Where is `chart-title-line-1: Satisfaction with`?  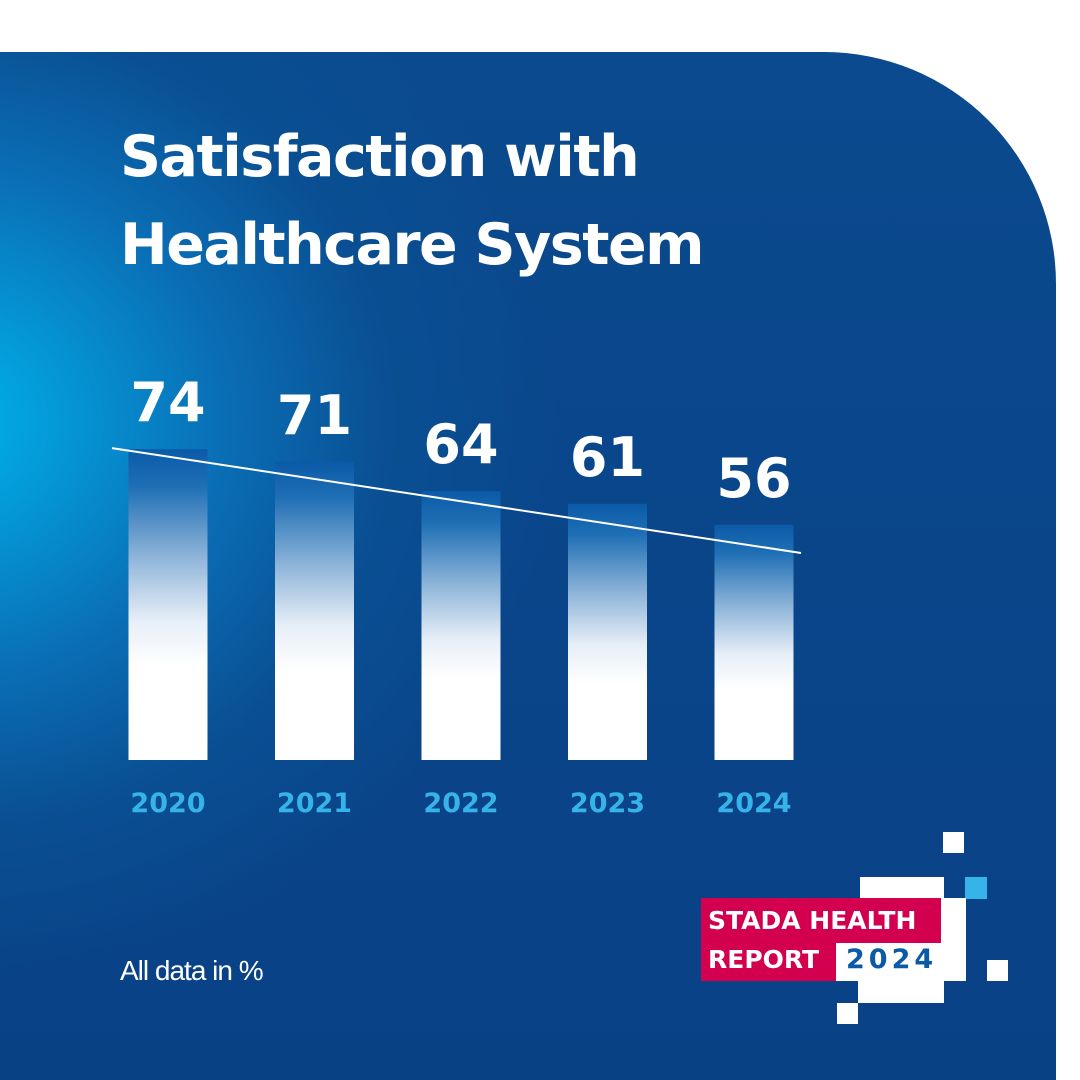
chart-title-line-1: Satisfaction with is located at coordinates (380, 157).